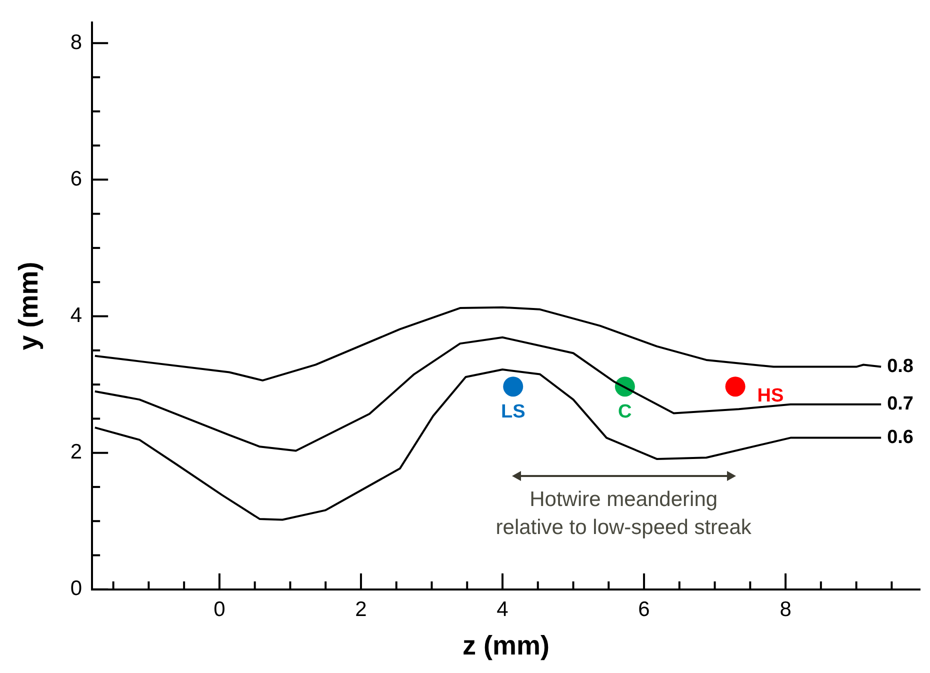  Describe the element at coordinates (900, 437) in the screenshot. I see `series-label: 0.6` at that location.